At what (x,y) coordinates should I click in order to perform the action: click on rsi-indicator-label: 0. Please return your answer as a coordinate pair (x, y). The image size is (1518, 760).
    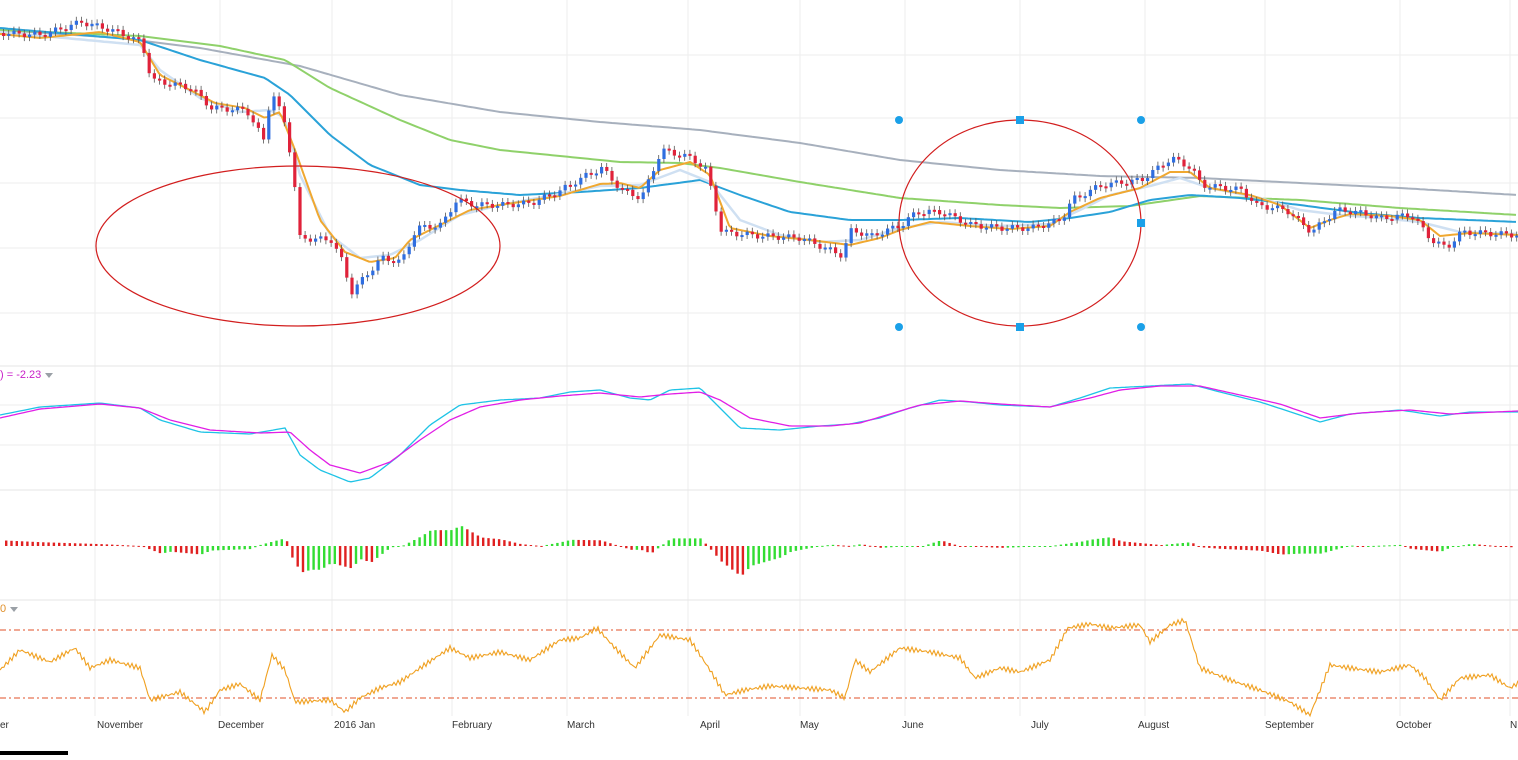
    Looking at the image, I should click on (9, 609).